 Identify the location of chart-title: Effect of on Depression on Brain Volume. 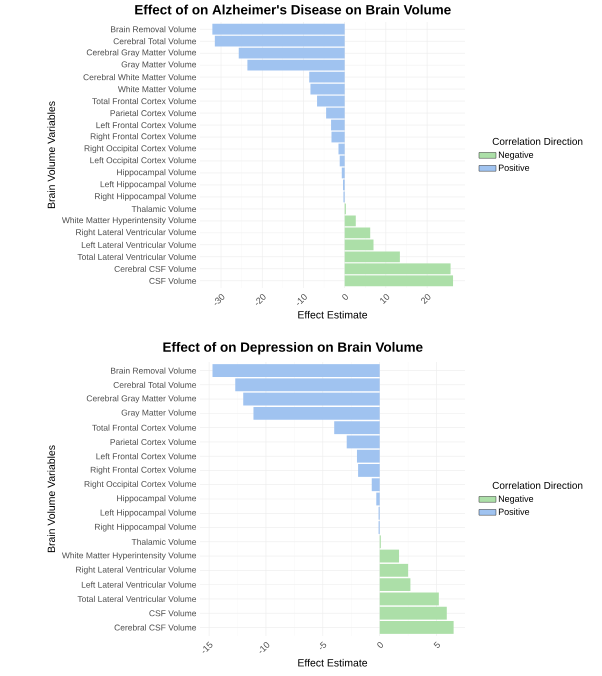
(293, 348).